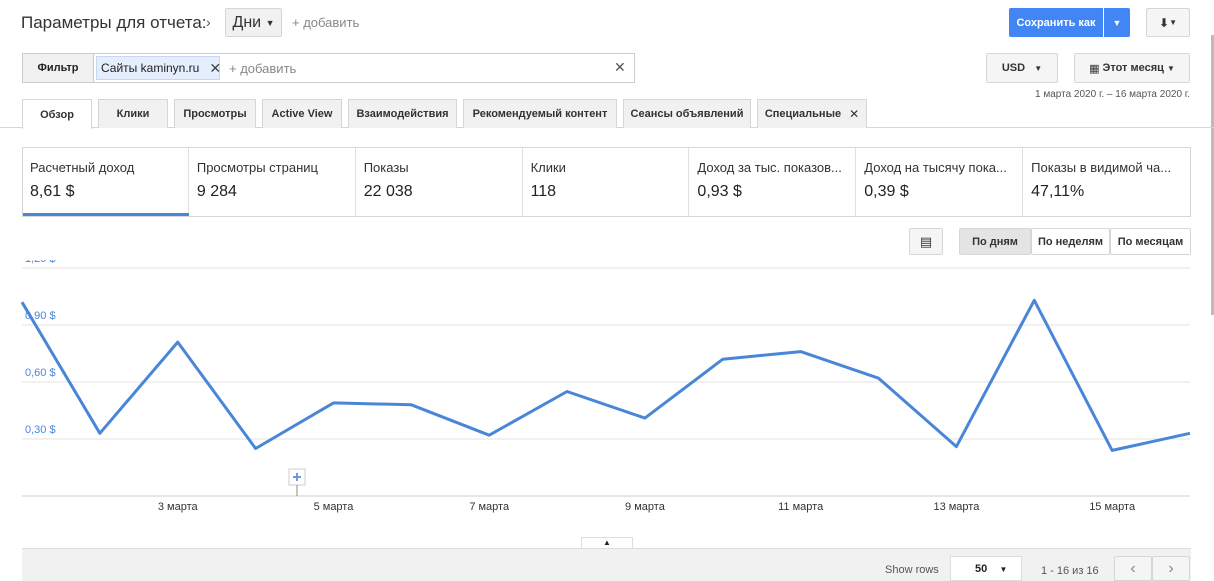 The height and width of the screenshot is (581, 1214). I want to click on dimension: Дни, so click(247, 22).